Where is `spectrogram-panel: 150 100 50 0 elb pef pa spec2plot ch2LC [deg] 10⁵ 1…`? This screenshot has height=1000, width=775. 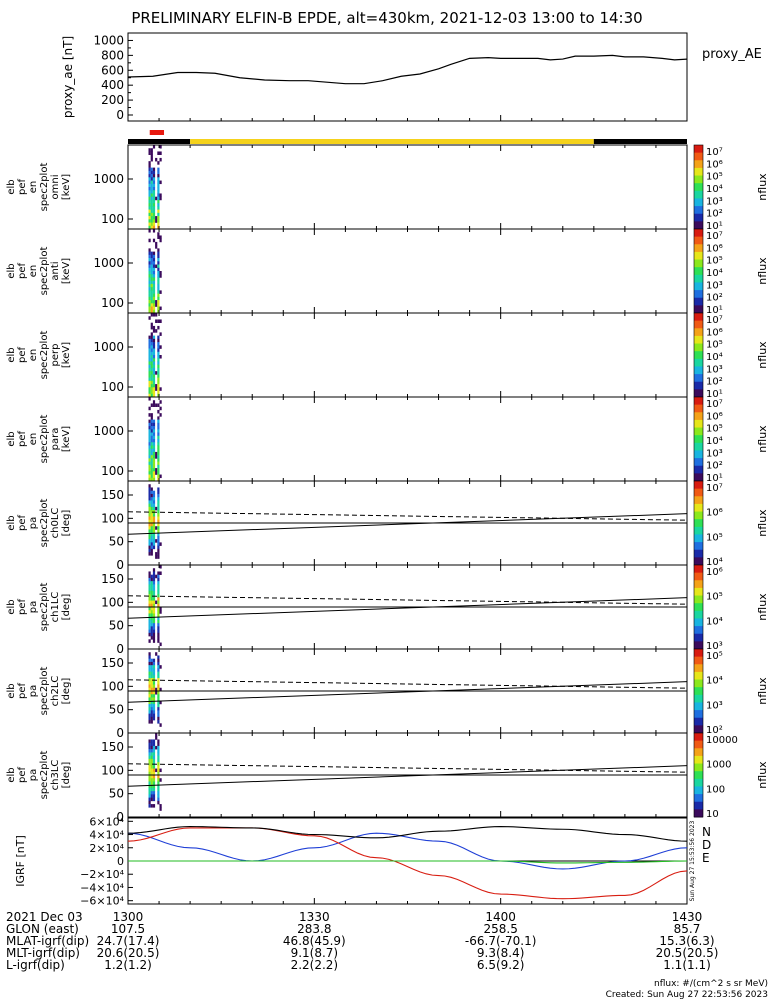
spectrogram-panel: 150 100 50 0 elb pef pa spec2plot ch2LC [deg] 10⁵ 1… is located at coordinates (387, 694).